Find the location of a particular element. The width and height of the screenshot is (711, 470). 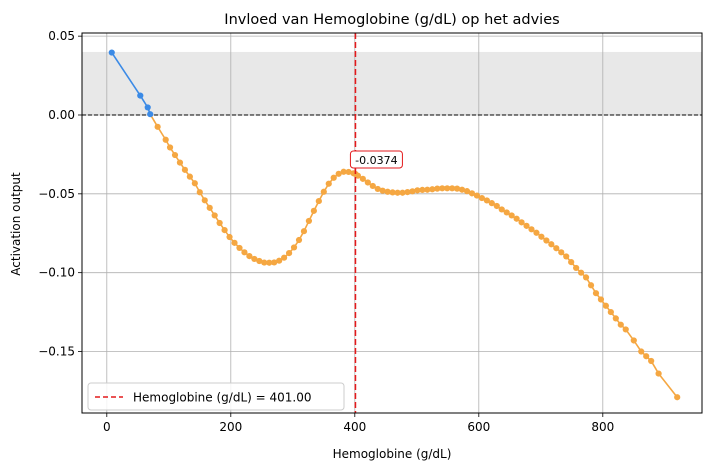

legend-entry-label: Hemoglobine (g/dL) = 401.00 is located at coordinates (222, 398).